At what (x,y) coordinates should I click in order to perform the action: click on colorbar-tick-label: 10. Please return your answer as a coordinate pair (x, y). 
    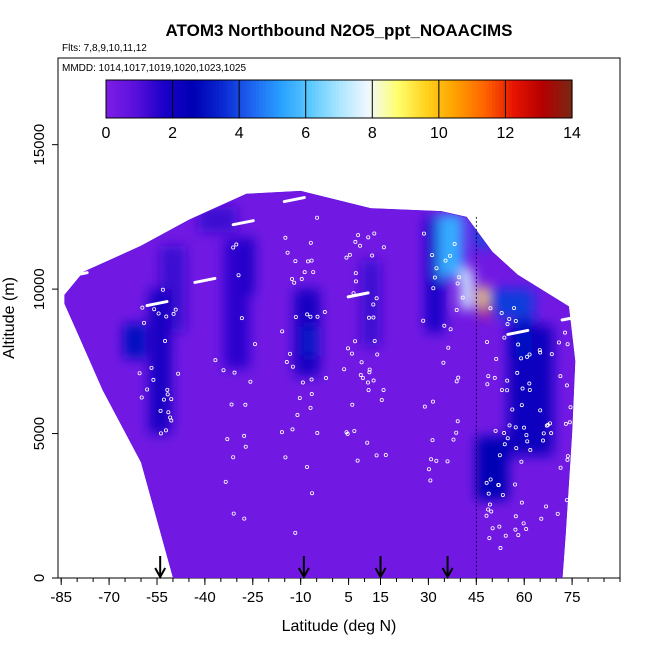
    Looking at the image, I should click on (439, 133).